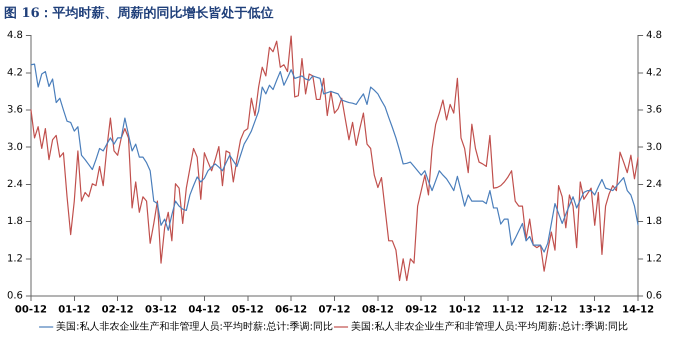 Image resolution: width=673 pixels, height=346 pixels. Describe the element at coordinates (654, 296) in the screenshot. I see `y2-tick-label: 0.6` at that location.